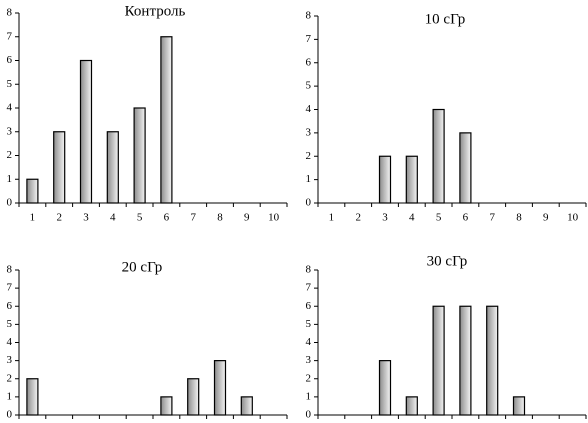 The width and height of the screenshot is (588, 423). What do you see at coordinates (447, 261) in the screenshot?
I see `chart-title: 30 сГр` at bounding box center [447, 261].